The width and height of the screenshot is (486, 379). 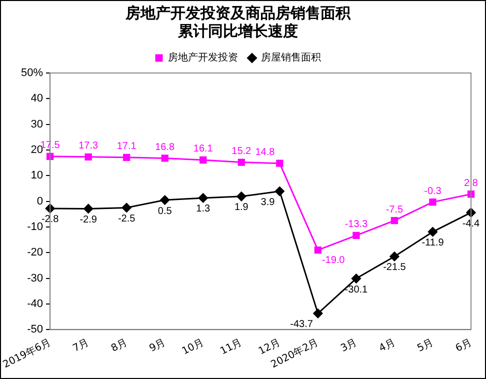 I want to click on legend-label: 房屋销售面积, so click(x=291, y=58).